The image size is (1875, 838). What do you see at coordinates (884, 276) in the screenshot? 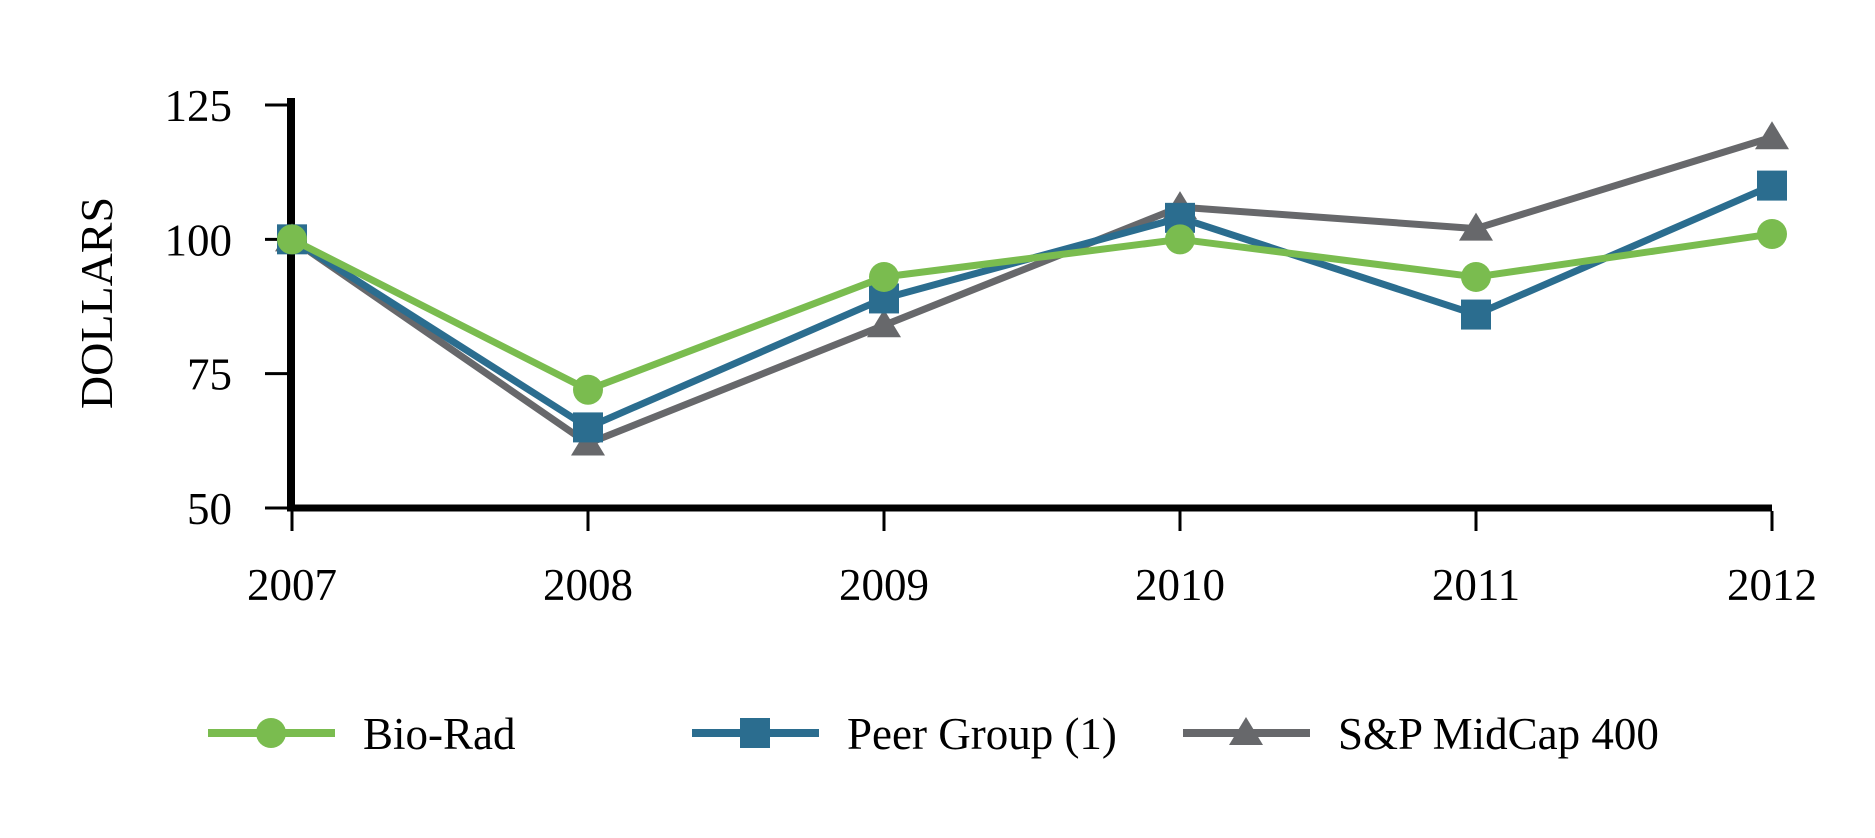
I see `marker-bio-rad-2009` at bounding box center [884, 276].